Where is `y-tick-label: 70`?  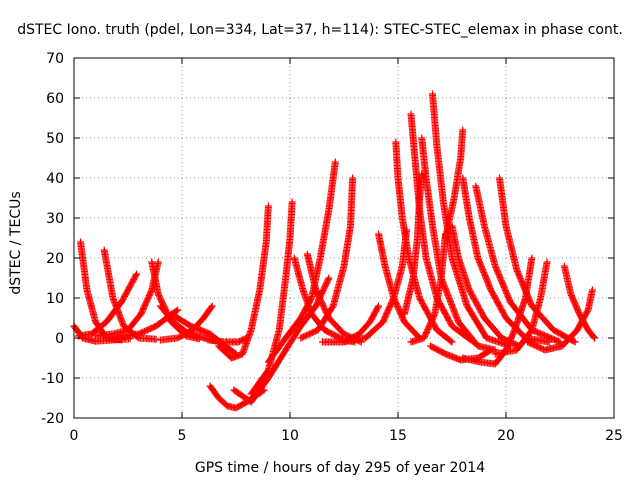
y-tick-label: 70 is located at coordinates (55, 59).